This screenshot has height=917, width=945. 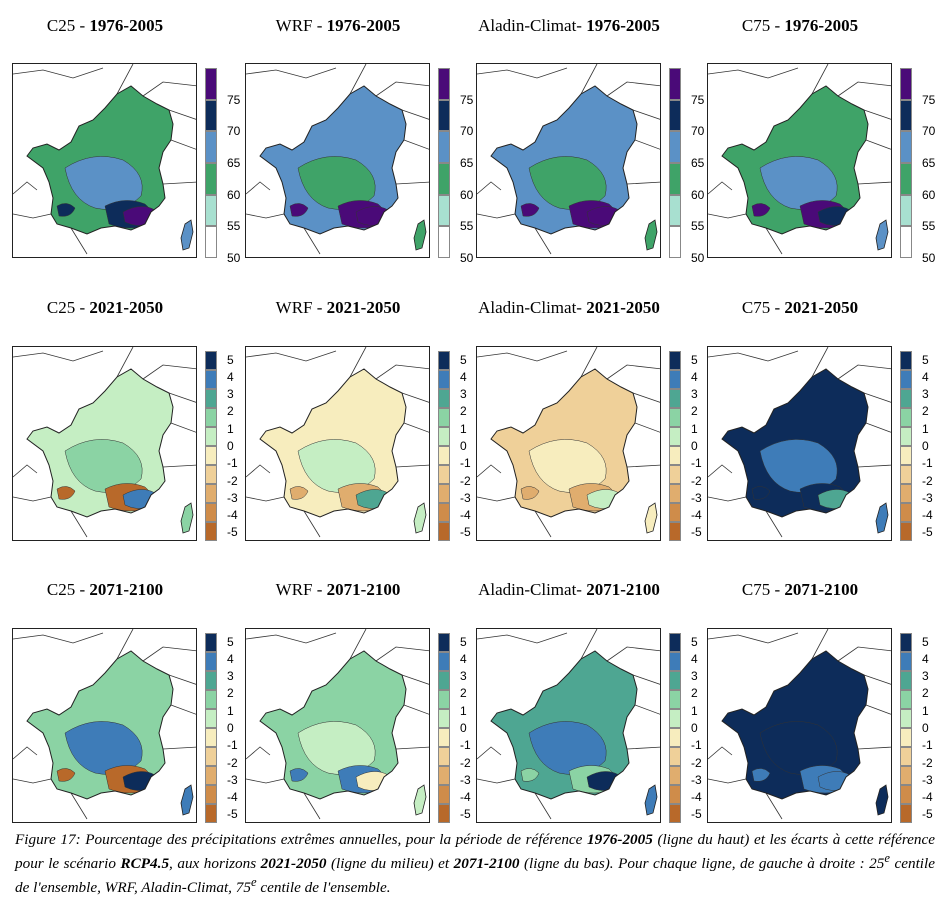 I want to click on map-panel, so click(x=799, y=160).